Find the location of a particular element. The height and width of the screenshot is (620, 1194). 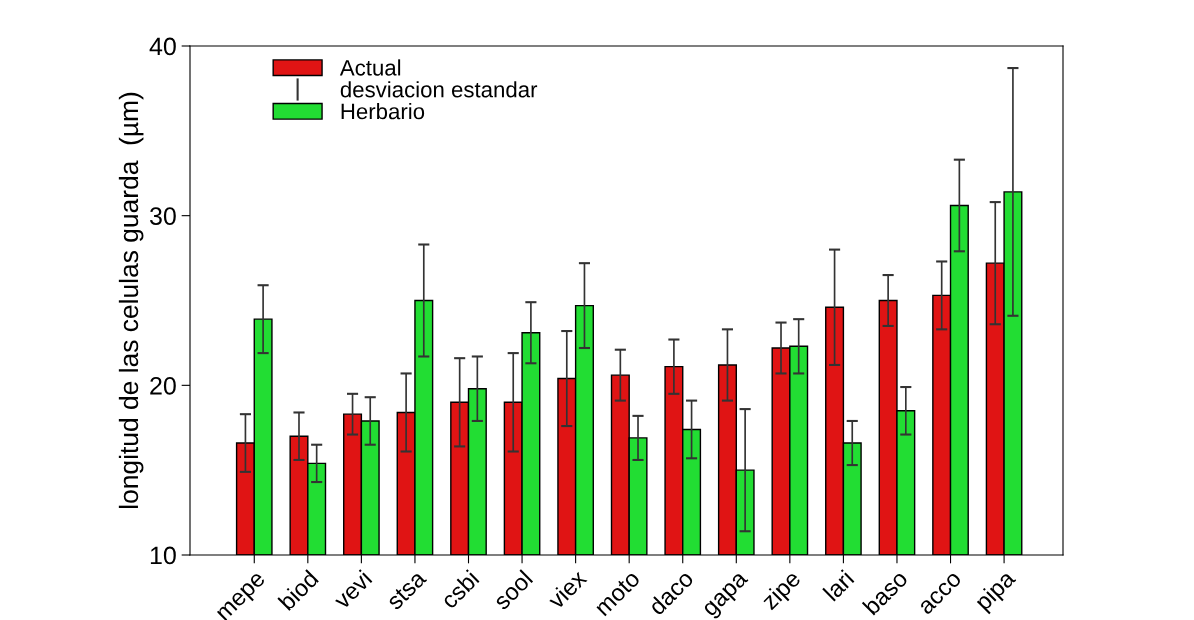

legend-label: Actual is located at coordinates (370, 67).